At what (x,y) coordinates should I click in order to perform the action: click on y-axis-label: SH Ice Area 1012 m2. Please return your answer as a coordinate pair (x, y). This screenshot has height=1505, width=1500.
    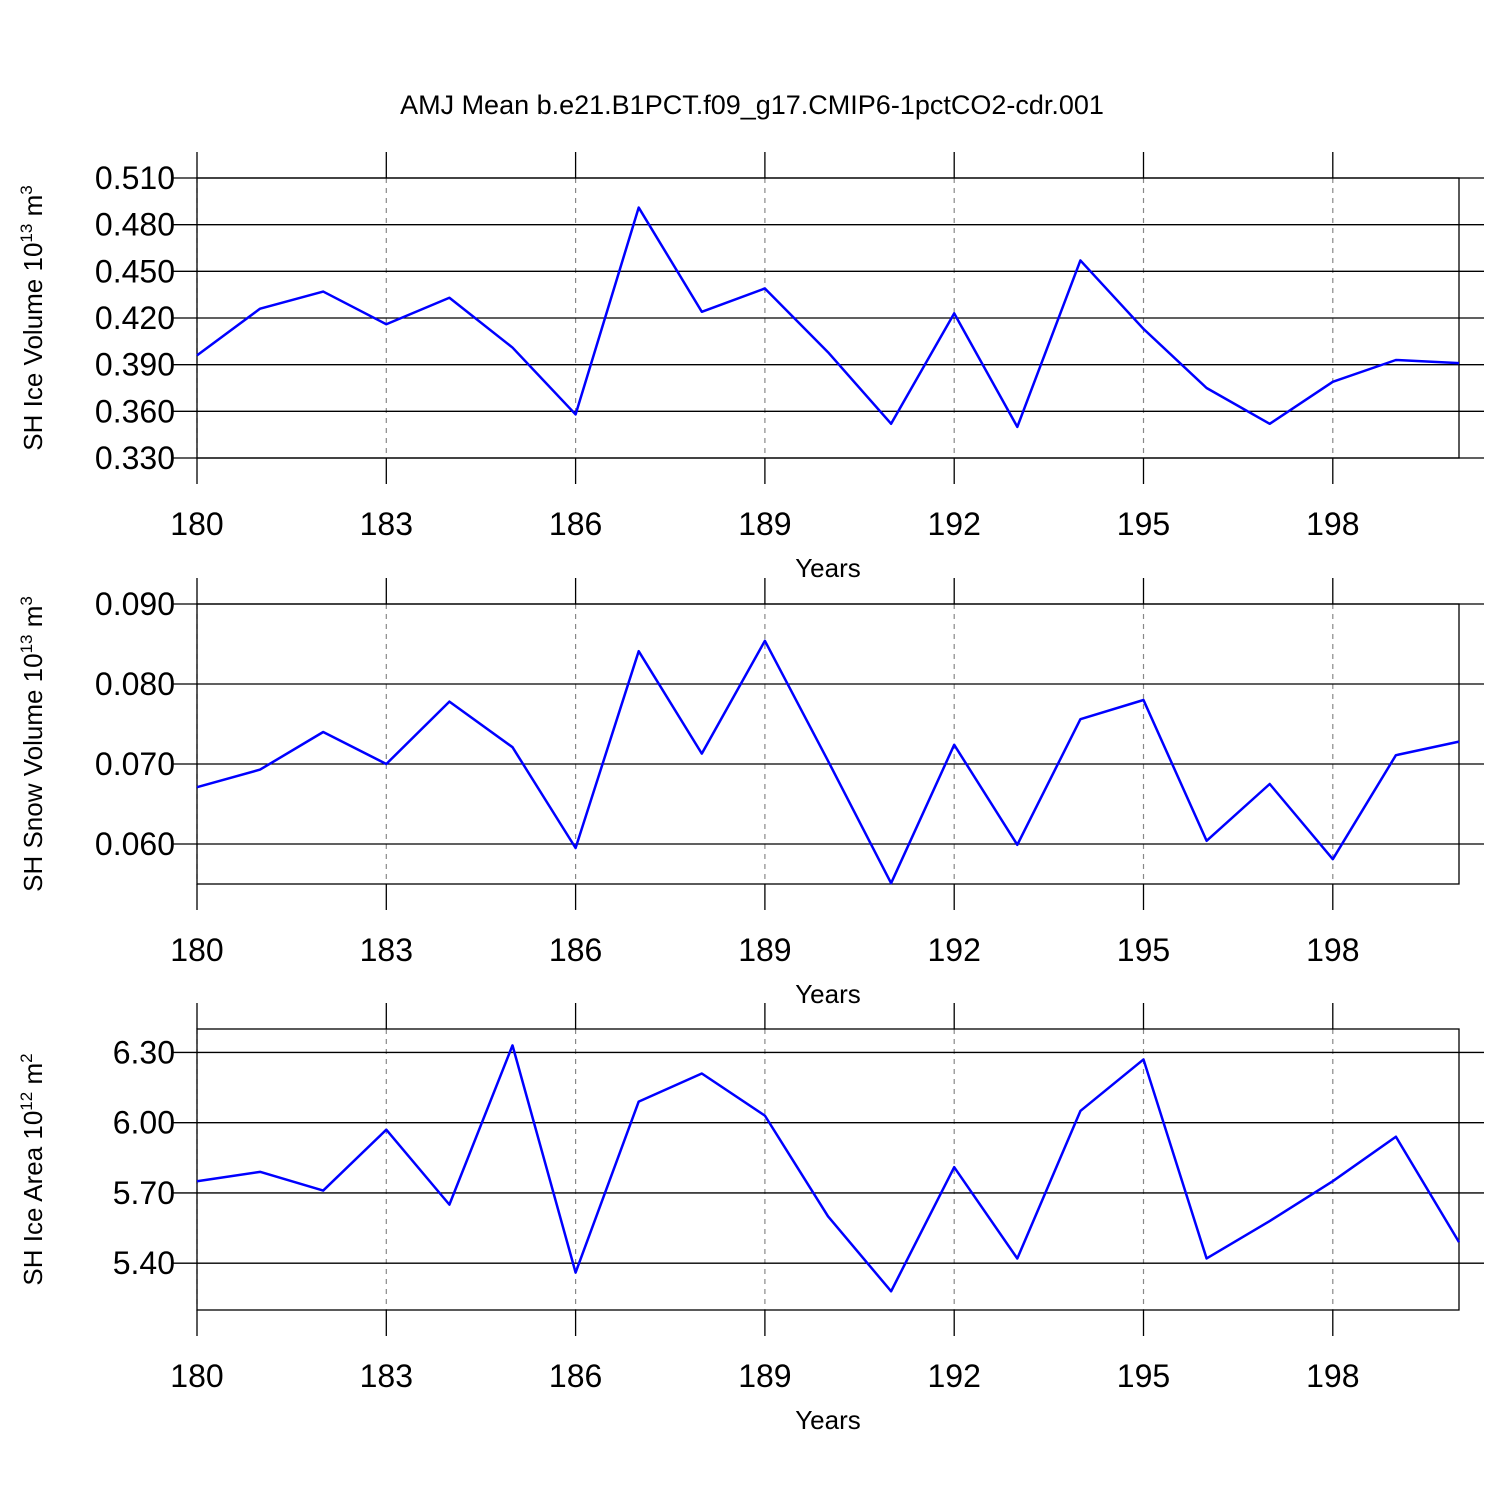
    Looking at the image, I should click on (32, 1169).